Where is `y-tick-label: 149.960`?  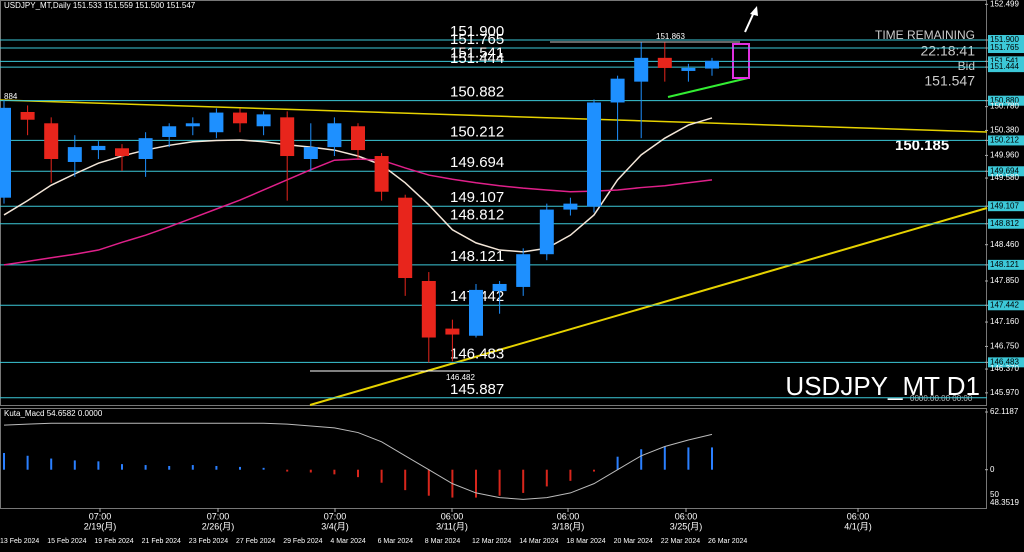 y-tick-label: 149.960 is located at coordinates (1004, 155).